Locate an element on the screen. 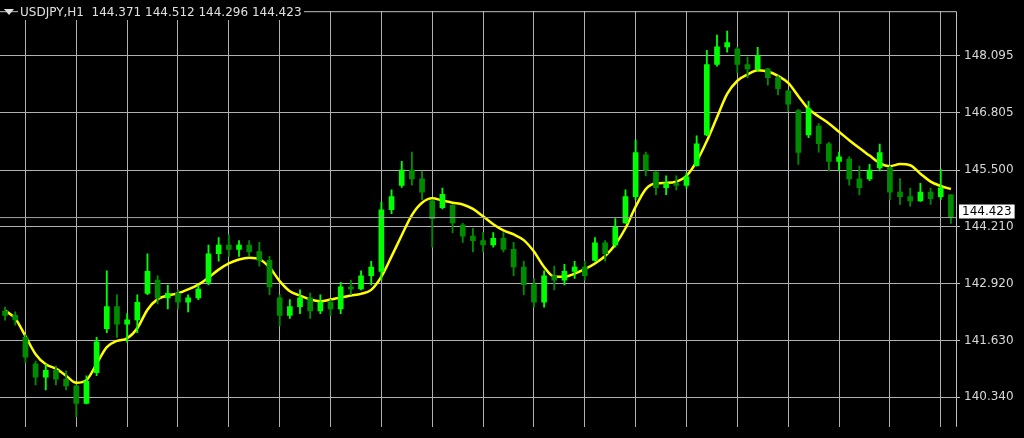 This screenshot has height=438, width=1024. y-tick-label: 144.210 is located at coordinates (989, 226).